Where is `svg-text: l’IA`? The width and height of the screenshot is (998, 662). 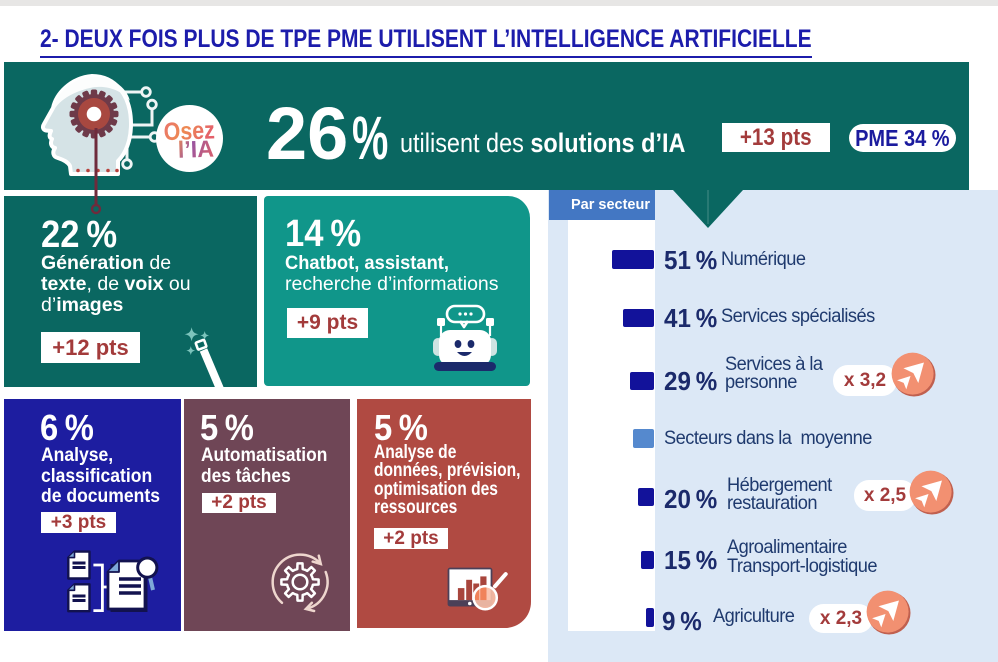 svg-text: l’IA is located at coordinates (195, 148).